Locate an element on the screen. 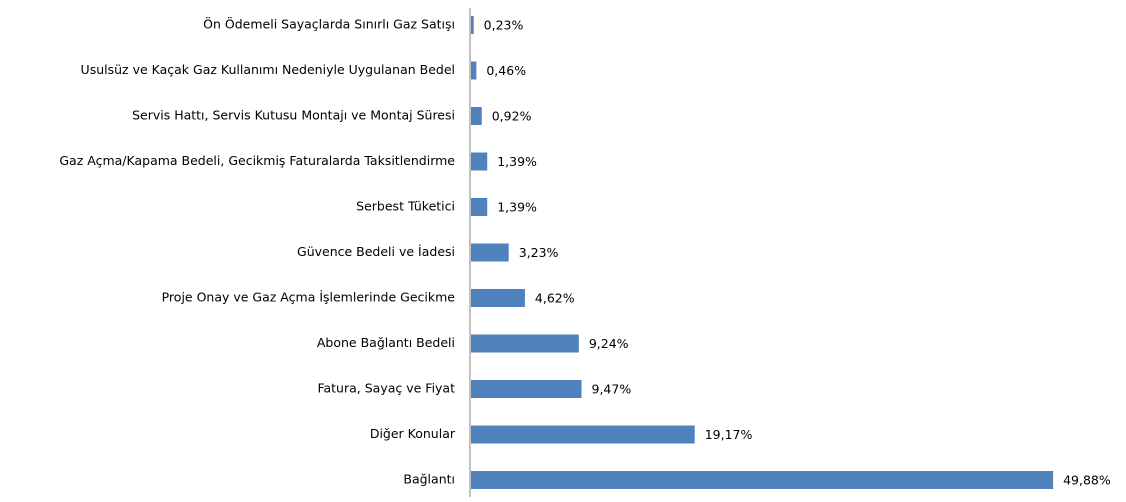 The height and width of the screenshot is (502, 1126). value-label: 0,46% is located at coordinates (506, 70).